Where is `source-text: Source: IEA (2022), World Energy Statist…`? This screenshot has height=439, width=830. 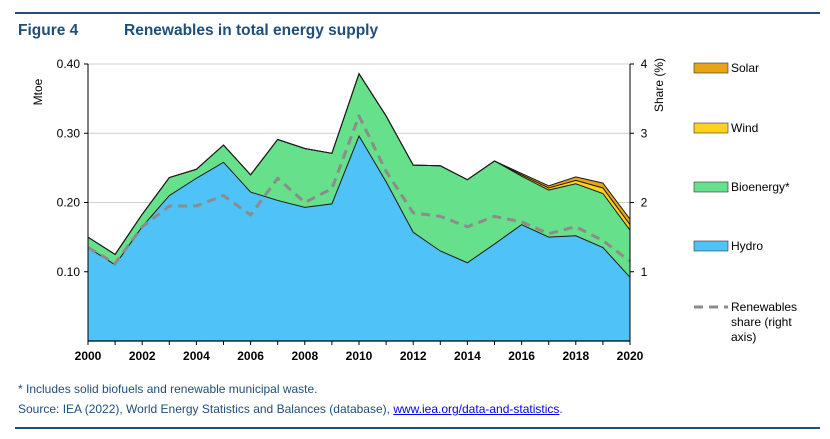
source-text: Source: IEA (2022), World Energy Statist… is located at coordinates (206, 409).